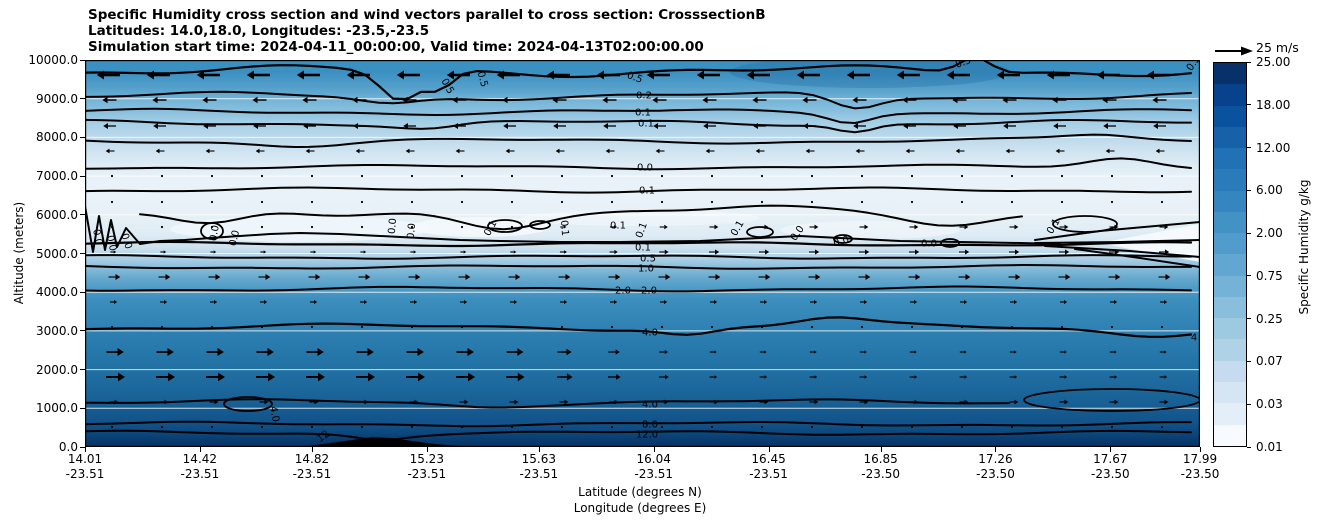 This screenshot has height=526, width=1326. What do you see at coordinates (768, 459) in the screenshot?
I see `x-tick-label-latitude: 16.45` at bounding box center [768, 459].